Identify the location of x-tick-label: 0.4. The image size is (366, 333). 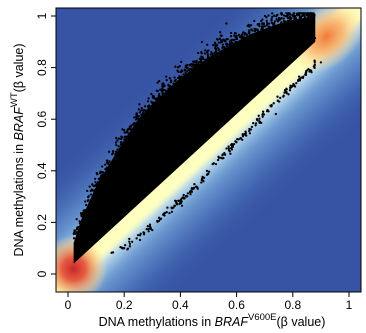
(180, 305).